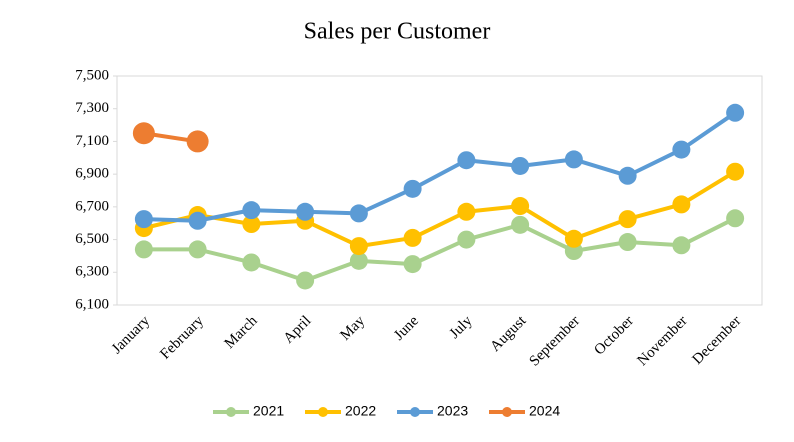  What do you see at coordinates (298, 330) in the screenshot?
I see `x-tick-label: April` at bounding box center [298, 330].